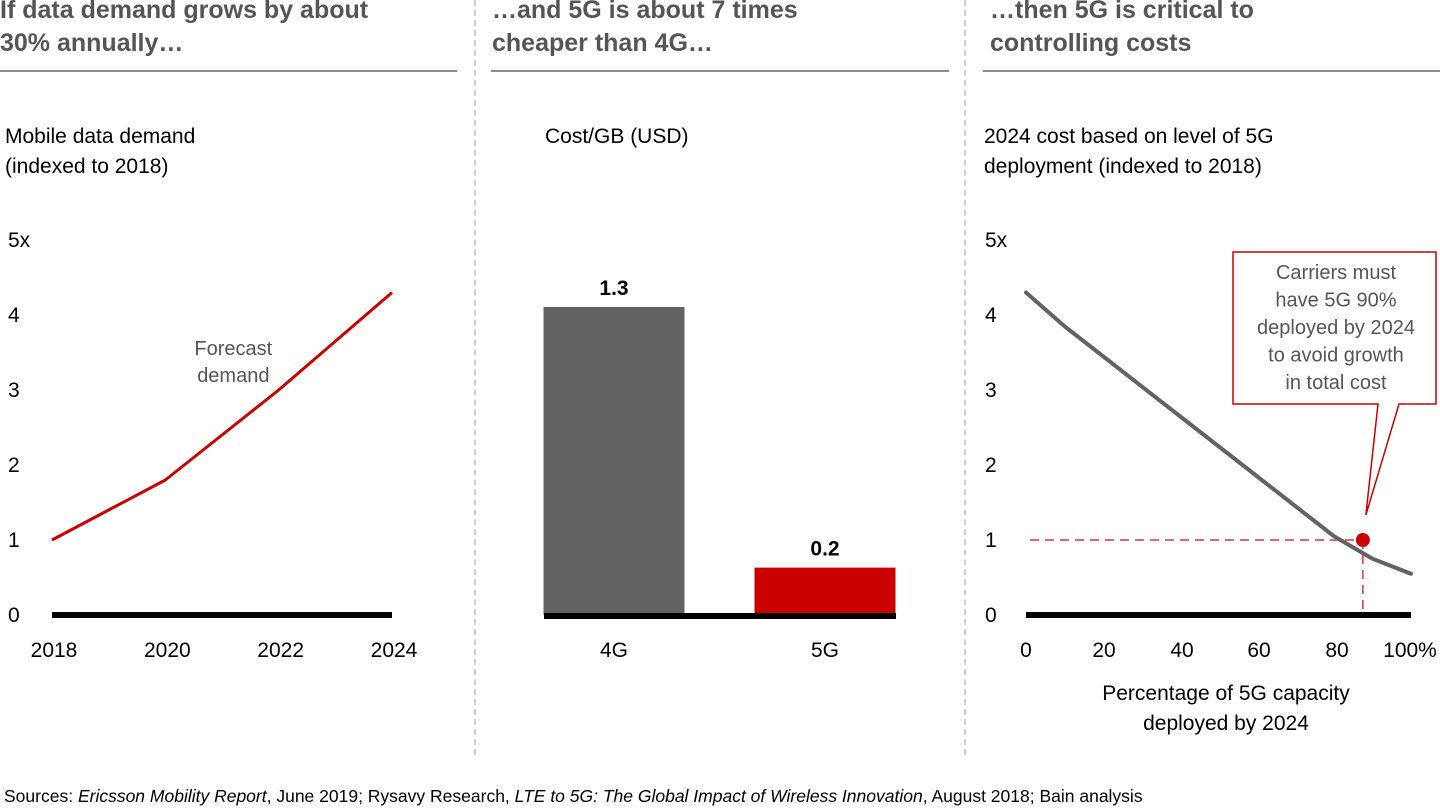  Describe the element at coordinates (1211, 71) in the screenshot. I see `panel-3-title-rule` at that location.